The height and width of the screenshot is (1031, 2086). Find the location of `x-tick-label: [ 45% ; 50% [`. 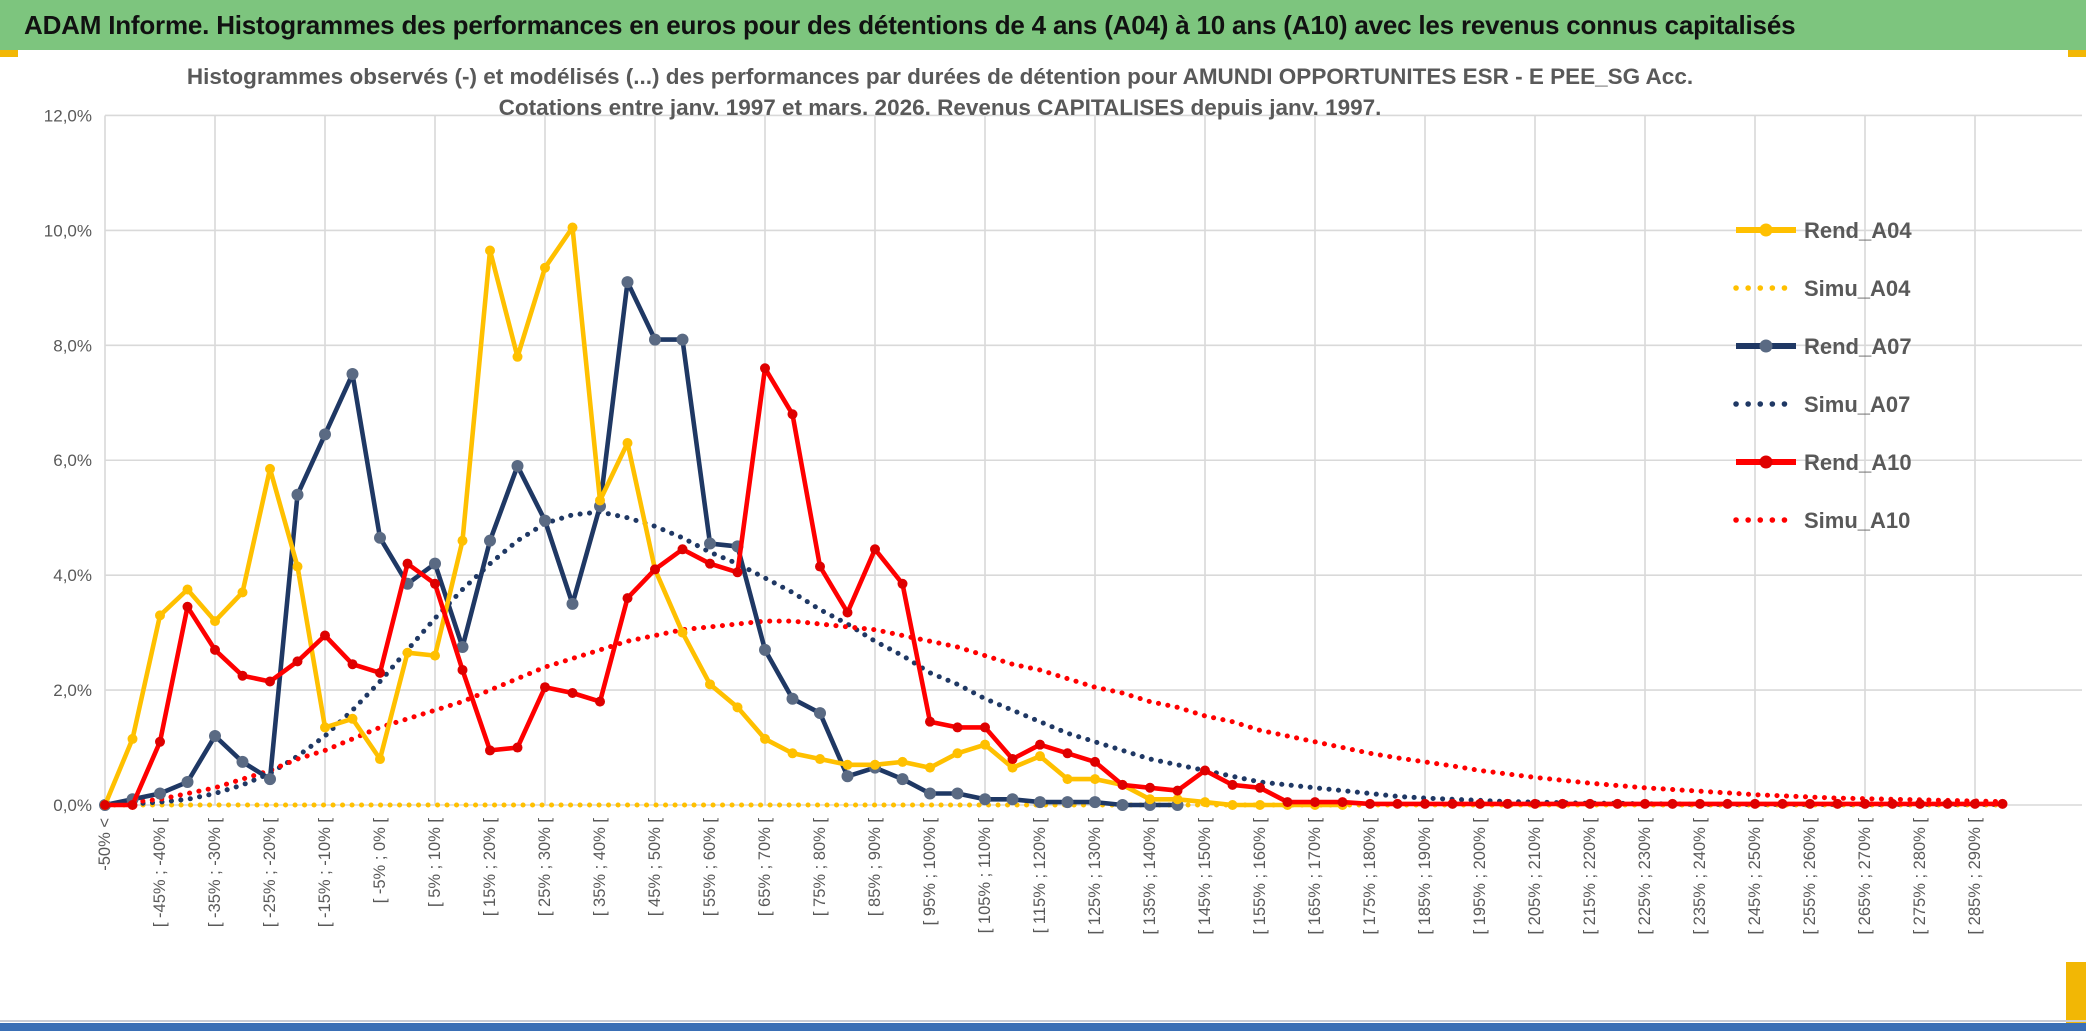

x-tick-label: [ 45% ; 50% [ is located at coordinates (655, 867).